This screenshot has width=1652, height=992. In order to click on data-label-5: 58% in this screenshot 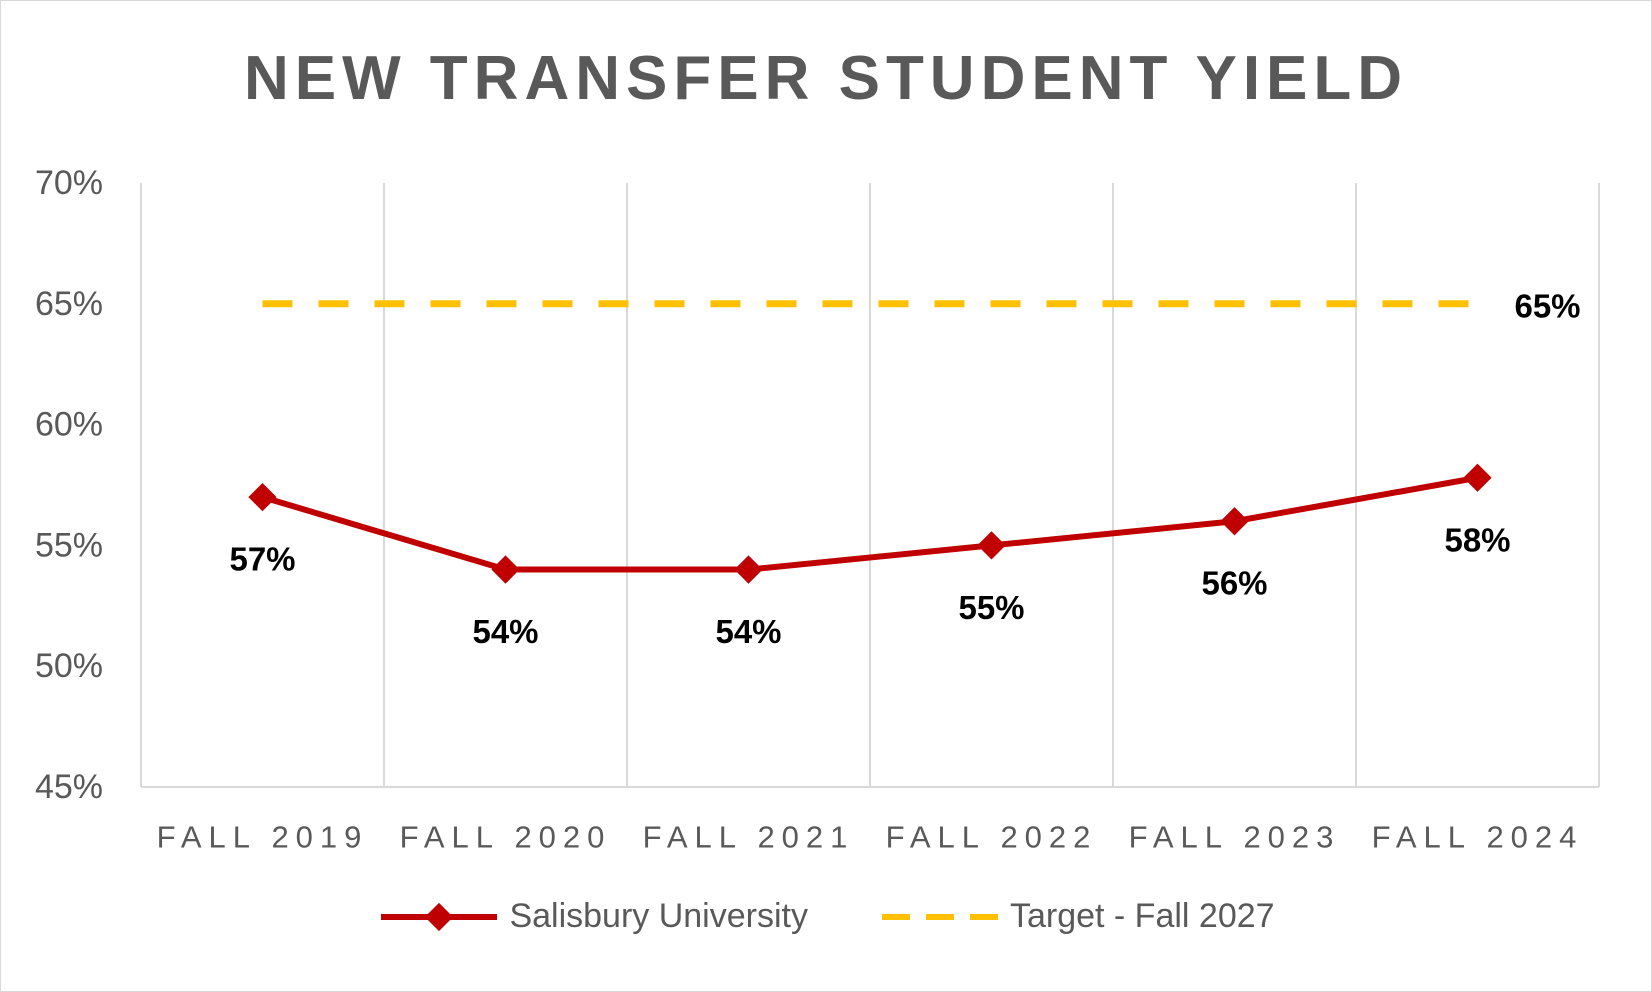, I will do `click(1477, 539)`.